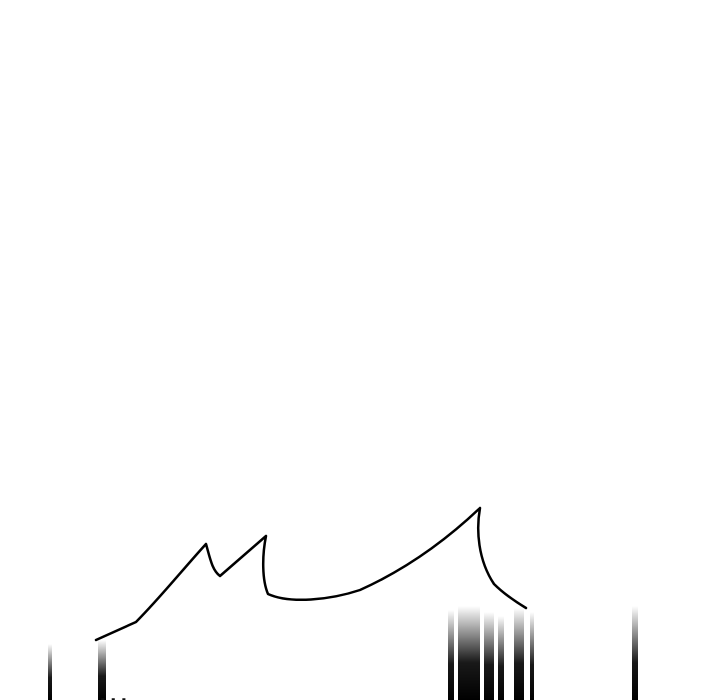 The height and width of the screenshot is (700, 720). What do you see at coordinates (311, 574) in the screenshot?
I see `hair-spike-line` at bounding box center [311, 574].